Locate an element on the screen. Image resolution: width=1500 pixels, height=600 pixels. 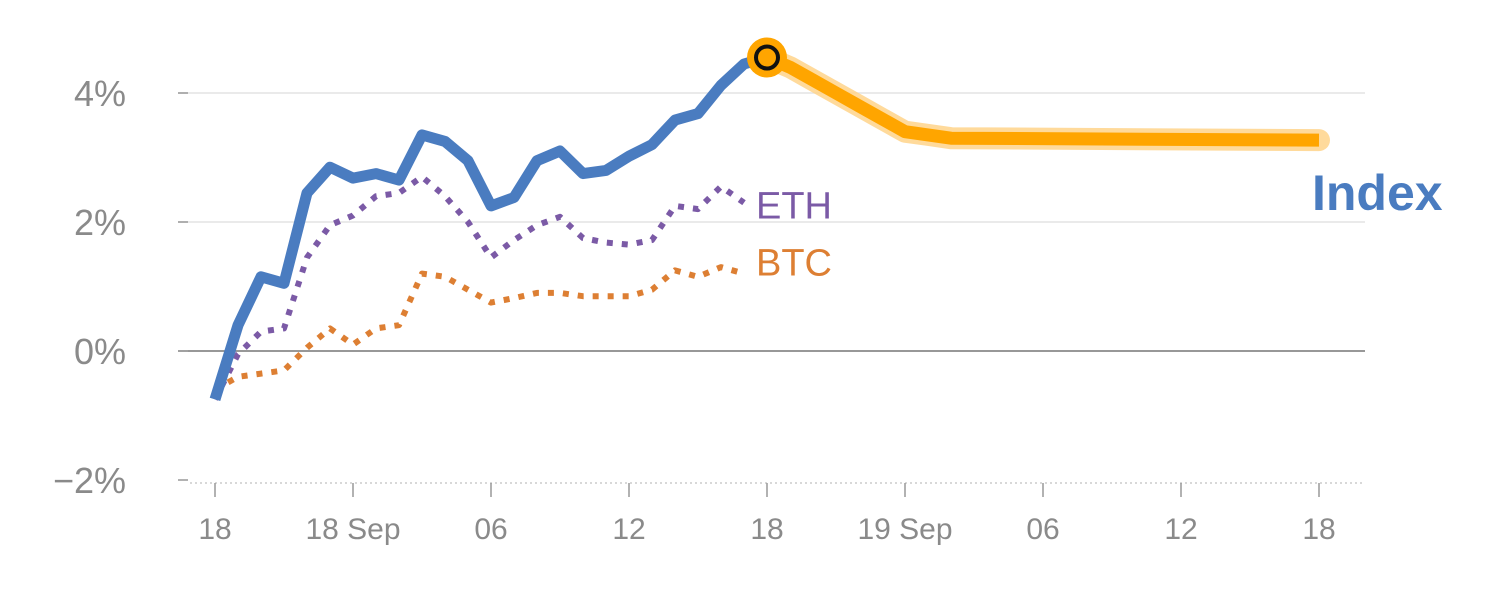
current-point-marker is located at coordinates (767, 57).